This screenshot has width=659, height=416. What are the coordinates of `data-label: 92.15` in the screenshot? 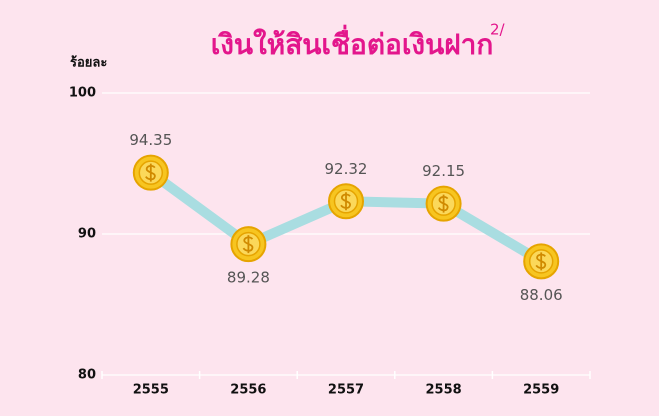 It's located at (443, 171).